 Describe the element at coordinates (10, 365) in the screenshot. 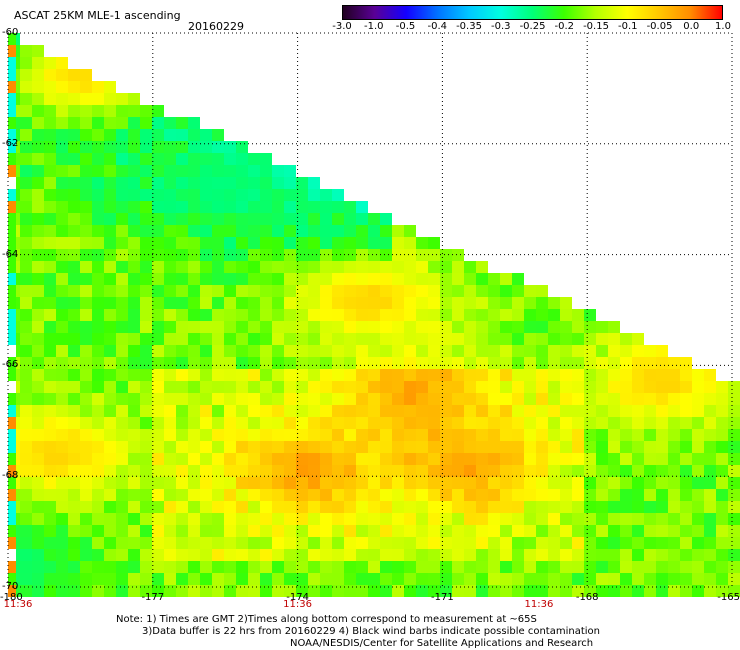

I see `y-tick-label: -66` at that location.